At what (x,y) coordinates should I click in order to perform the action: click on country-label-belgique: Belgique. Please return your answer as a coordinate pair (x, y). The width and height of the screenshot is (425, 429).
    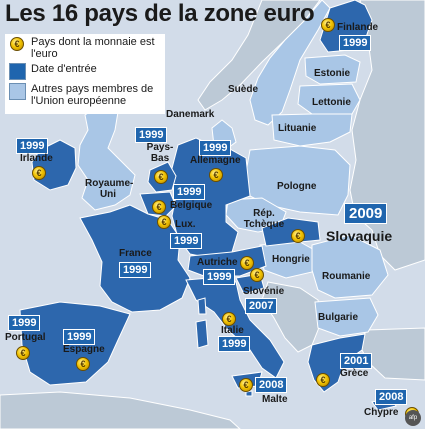
    Looking at the image, I should click on (191, 205).